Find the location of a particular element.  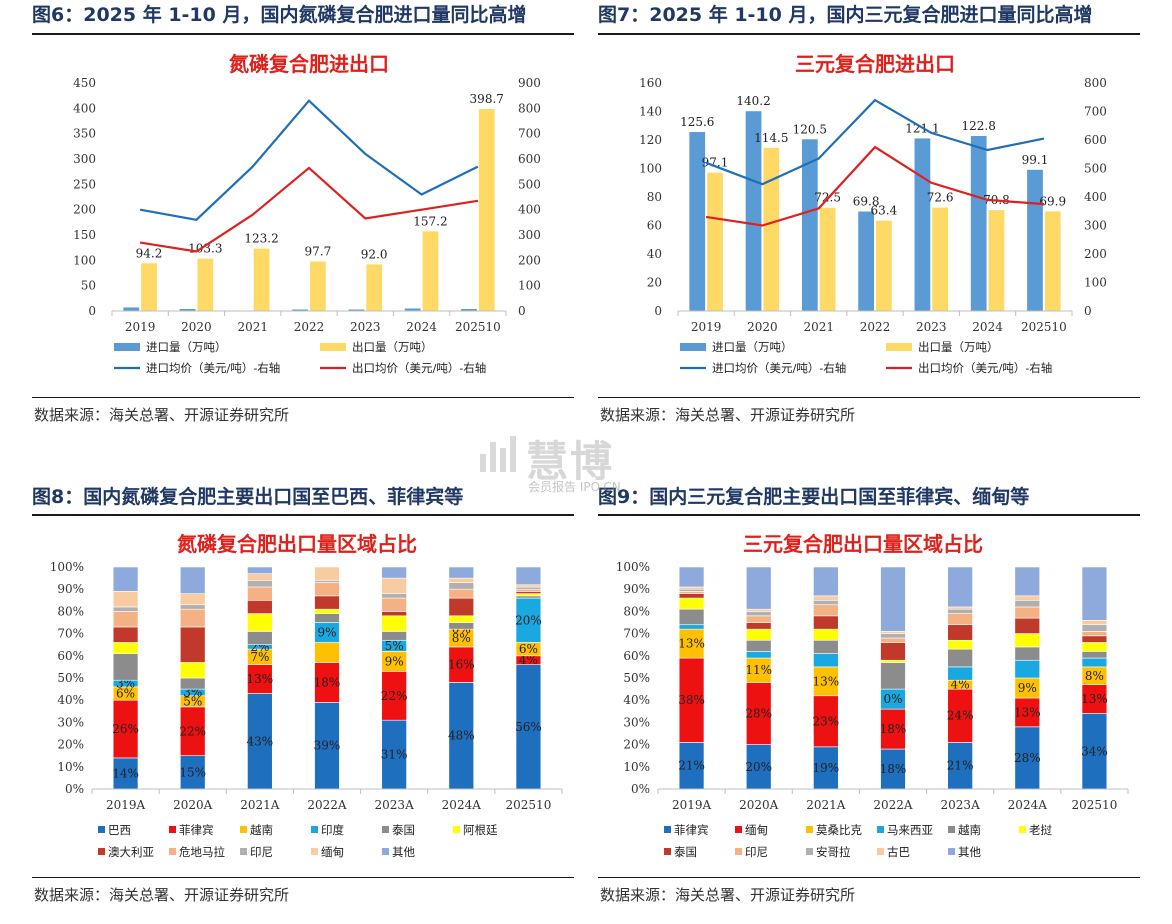

bar-data-label: 103.3 is located at coordinates (205, 249).